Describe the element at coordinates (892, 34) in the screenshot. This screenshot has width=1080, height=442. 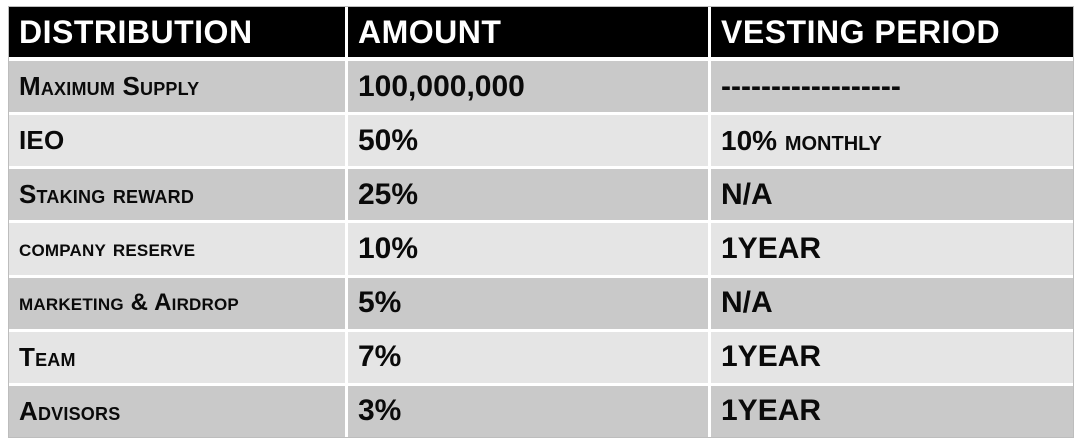
I see `header-vesting-period: VESTING PERIOD` at that location.